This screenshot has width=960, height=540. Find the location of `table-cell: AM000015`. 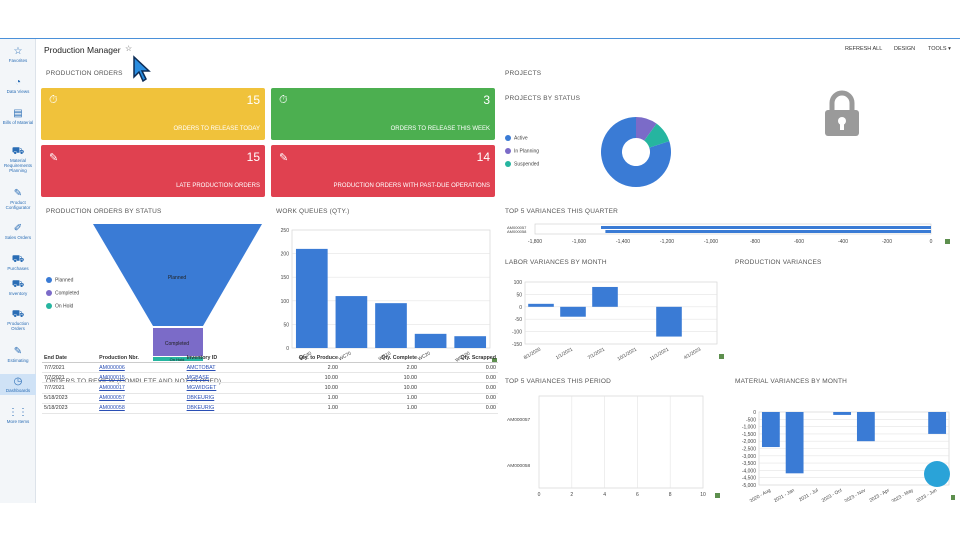

table-cell: AM000015 is located at coordinates (141, 378).